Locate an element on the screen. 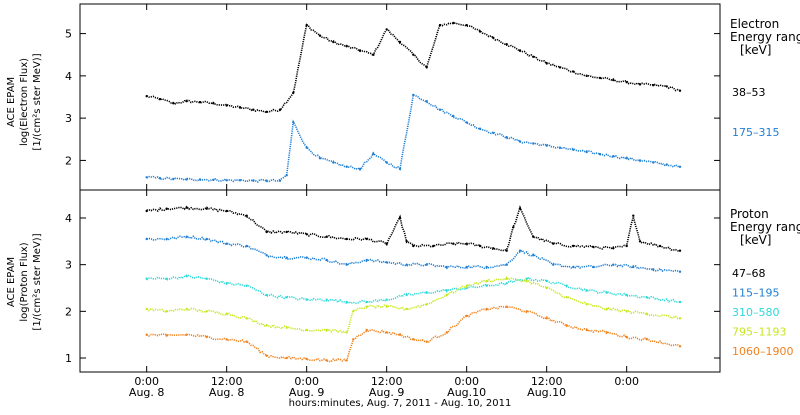 Image resolution: width=800 pixels, height=415 pixels. electron-ytick-label: 4 is located at coordinates (68, 76).